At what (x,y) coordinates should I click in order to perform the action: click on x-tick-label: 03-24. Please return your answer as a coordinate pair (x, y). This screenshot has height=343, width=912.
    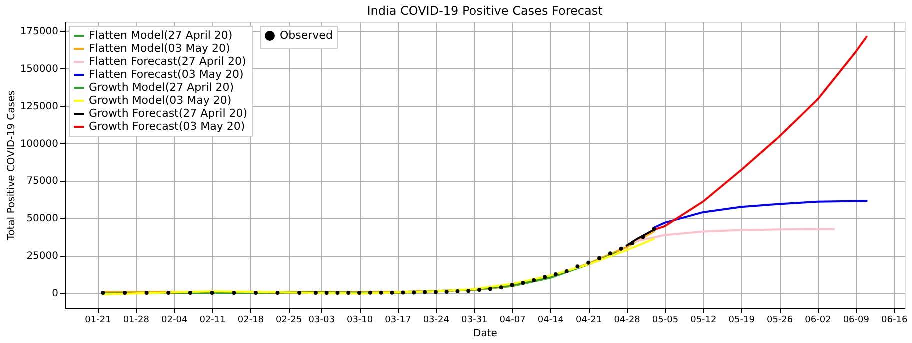
    Looking at the image, I should click on (436, 321).